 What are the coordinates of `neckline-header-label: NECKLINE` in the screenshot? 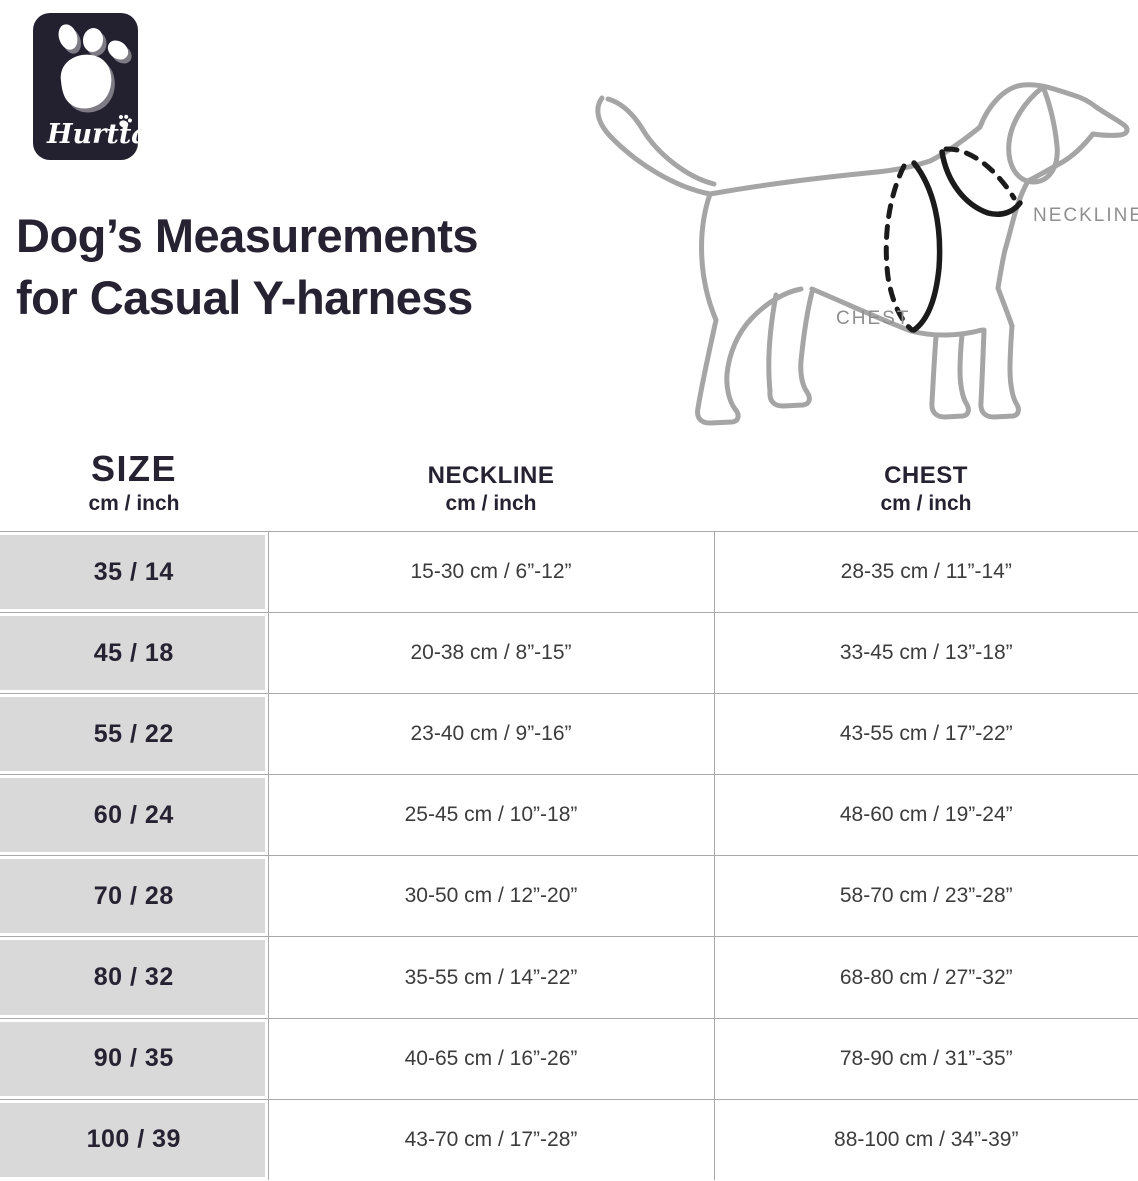 It's located at (491, 475).